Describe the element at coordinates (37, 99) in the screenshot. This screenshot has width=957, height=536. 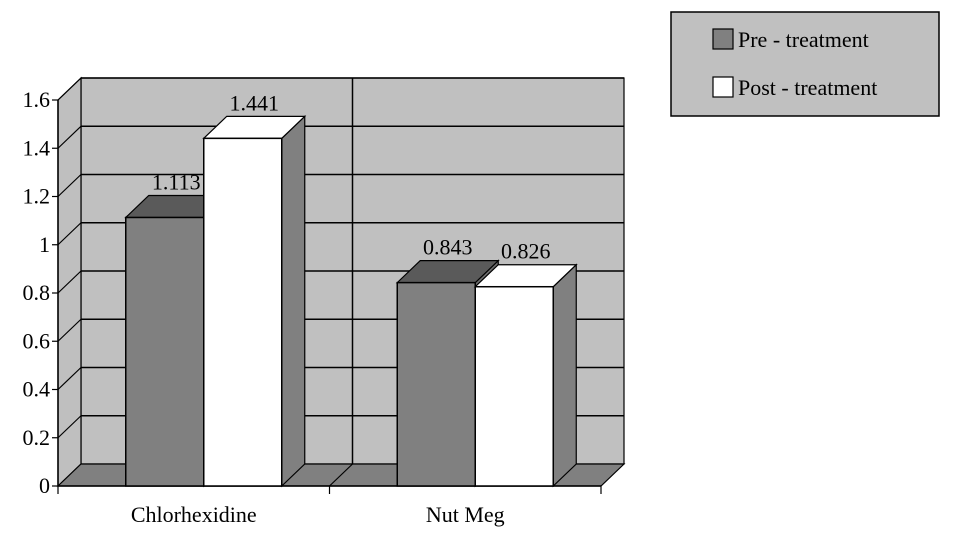
I see `y-tick-label: 1.6` at that location.